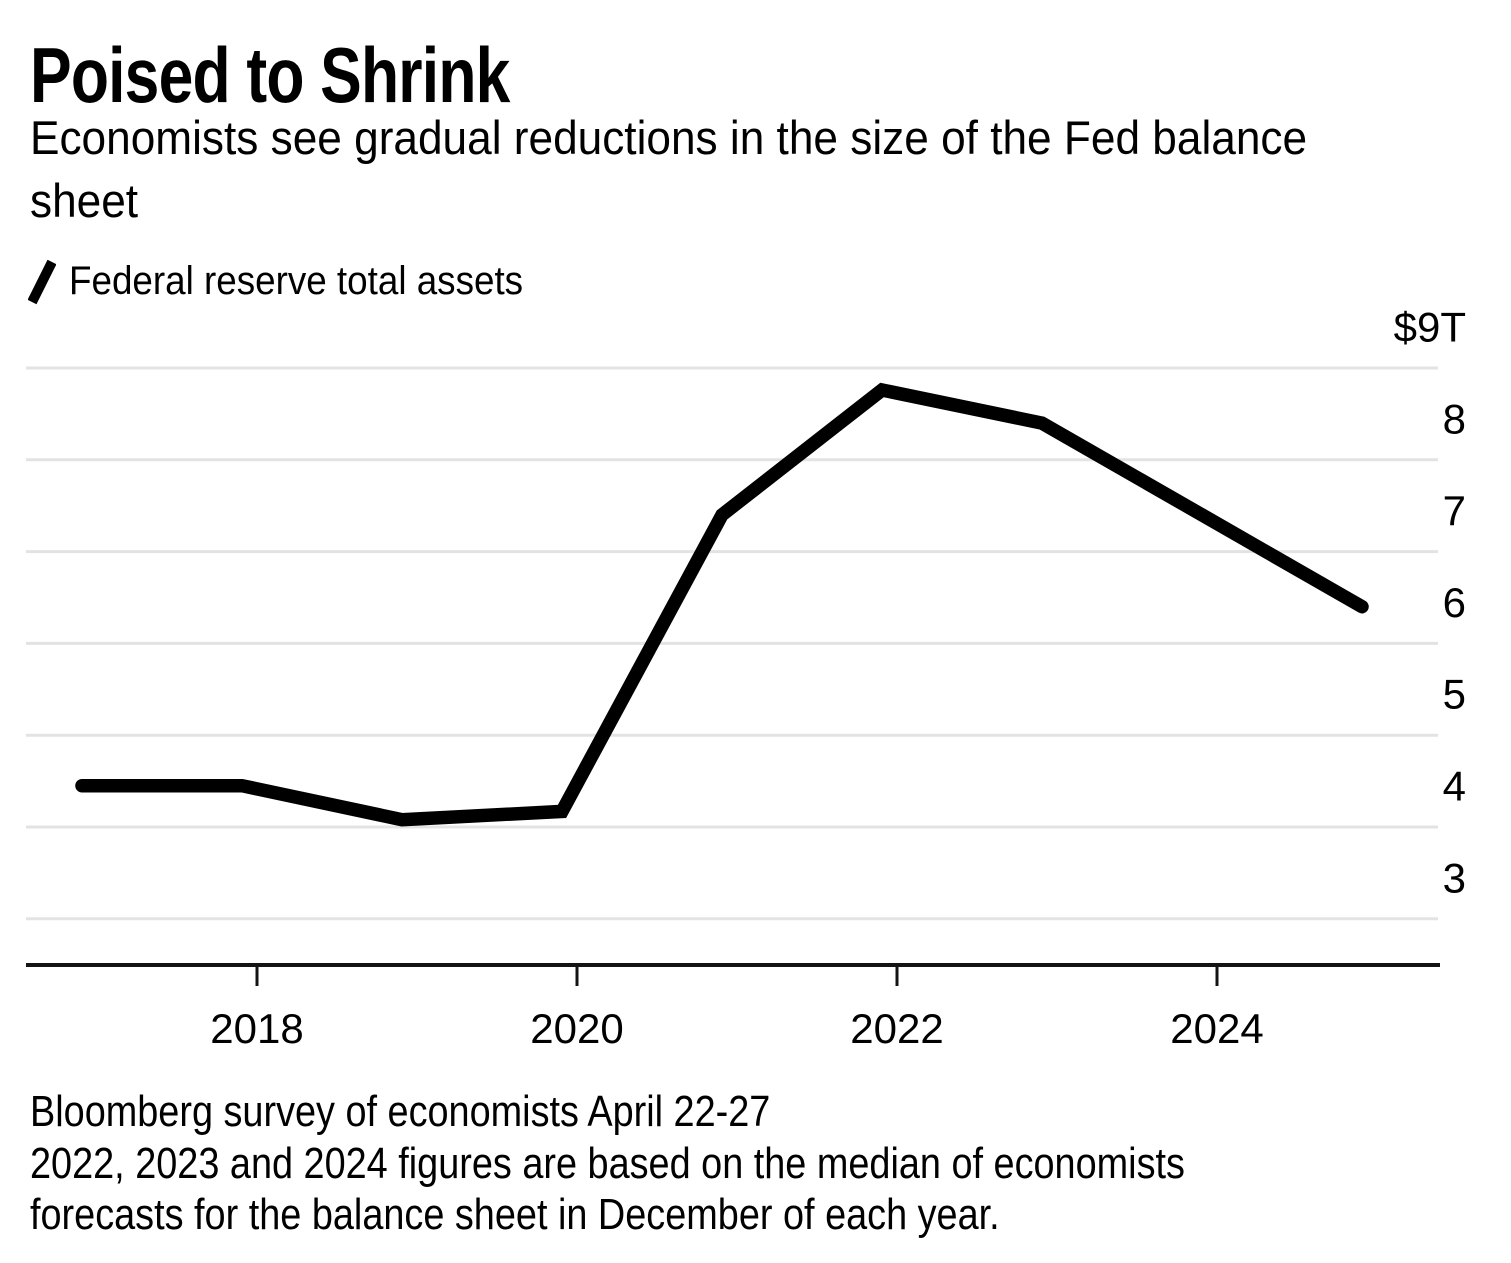 The image size is (1511, 1263). I want to click on y-axis-label: 4, so click(1454, 786).